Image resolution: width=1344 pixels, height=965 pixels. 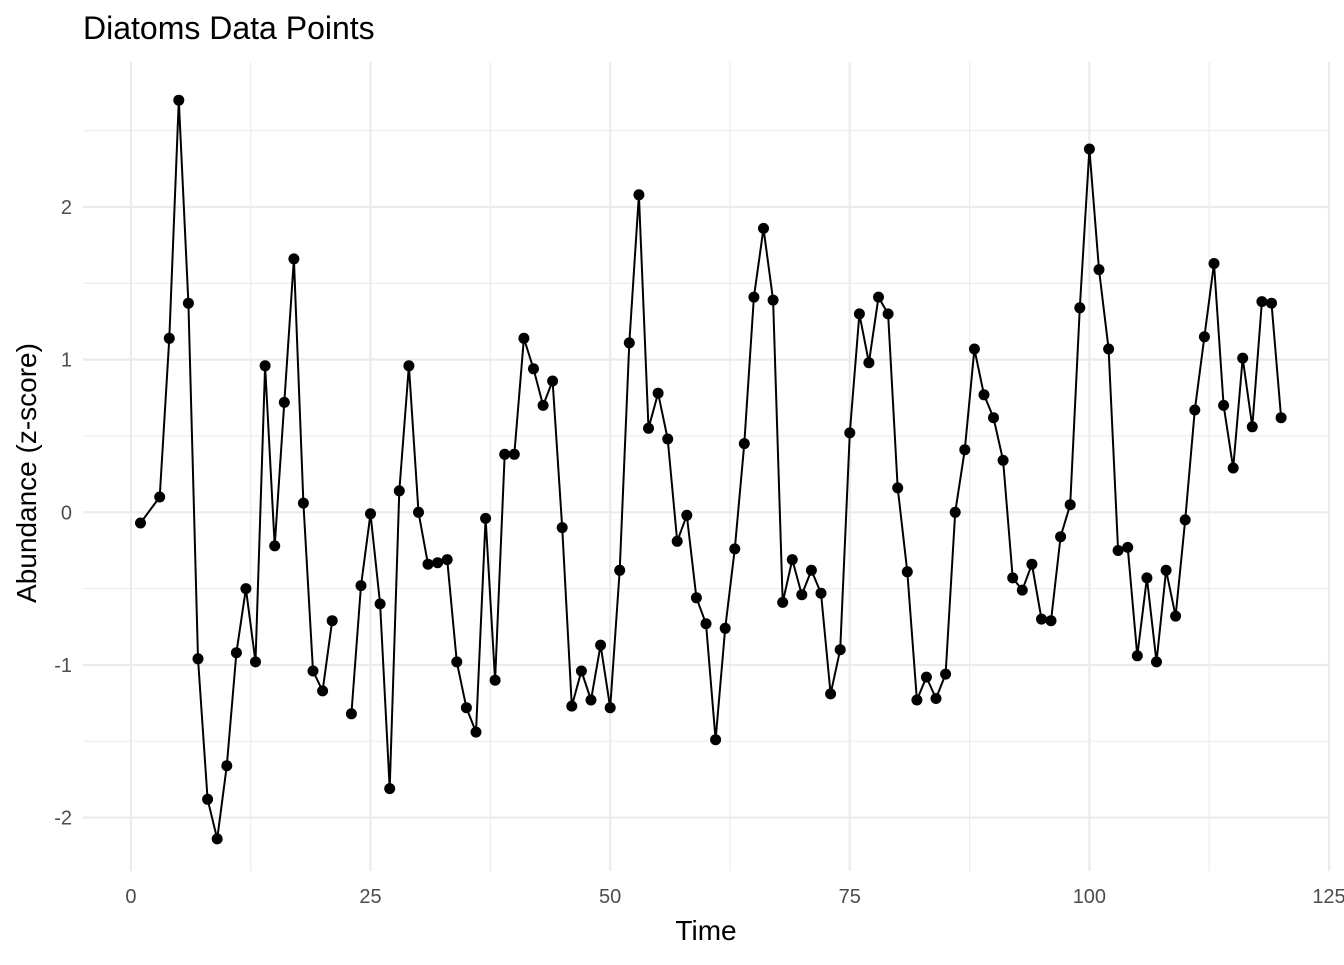 I want to click on y-tick-label: 2, so click(x=66, y=208).